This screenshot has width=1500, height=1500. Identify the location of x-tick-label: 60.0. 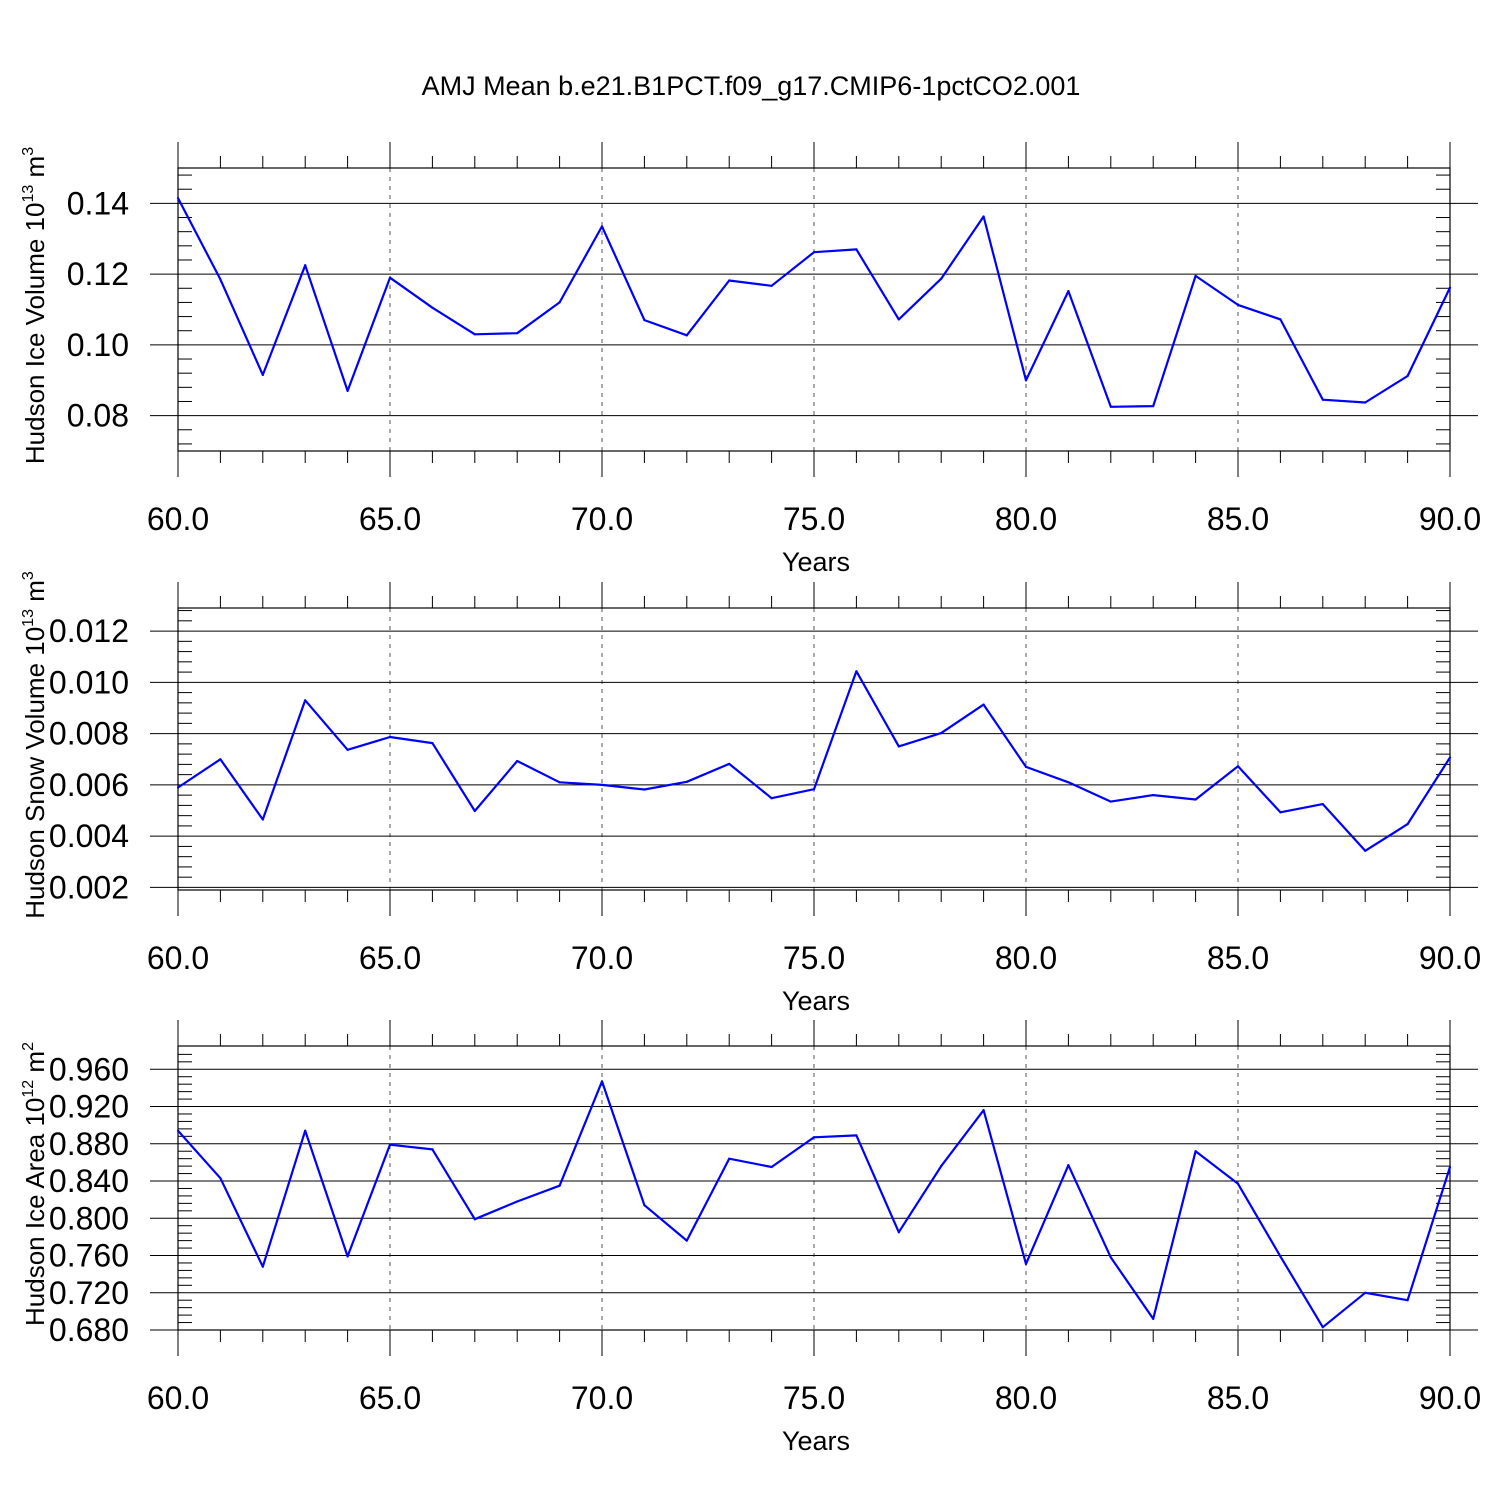
(178, 519).